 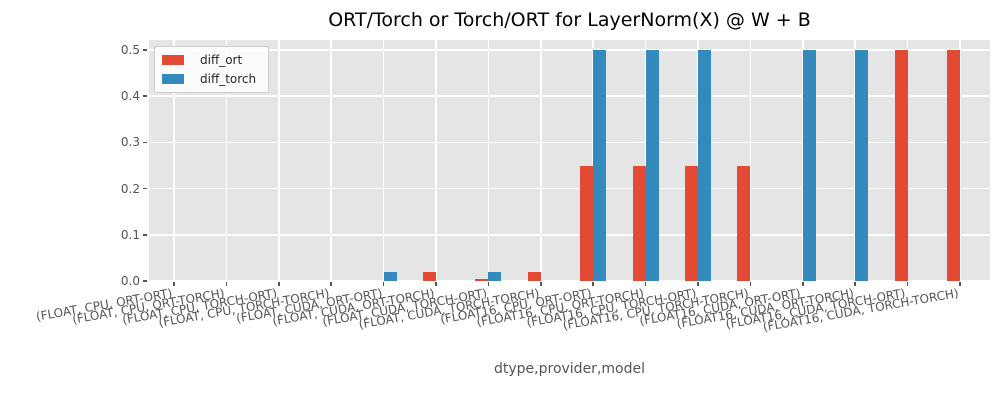 I want to click on y-tick-label: 0.1, so click(x=130, y=234).